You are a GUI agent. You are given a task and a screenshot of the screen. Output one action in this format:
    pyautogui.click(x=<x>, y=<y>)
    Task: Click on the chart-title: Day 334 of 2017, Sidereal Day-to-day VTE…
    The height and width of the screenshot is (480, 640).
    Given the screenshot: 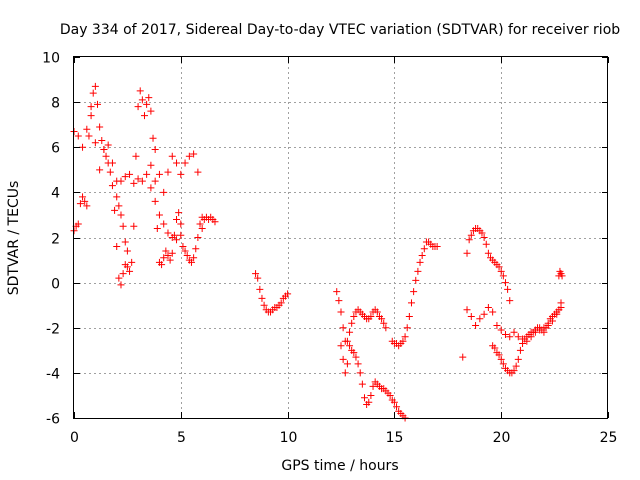 What is the action you would take?
    pyautogui.click(x=340, y=30)
    